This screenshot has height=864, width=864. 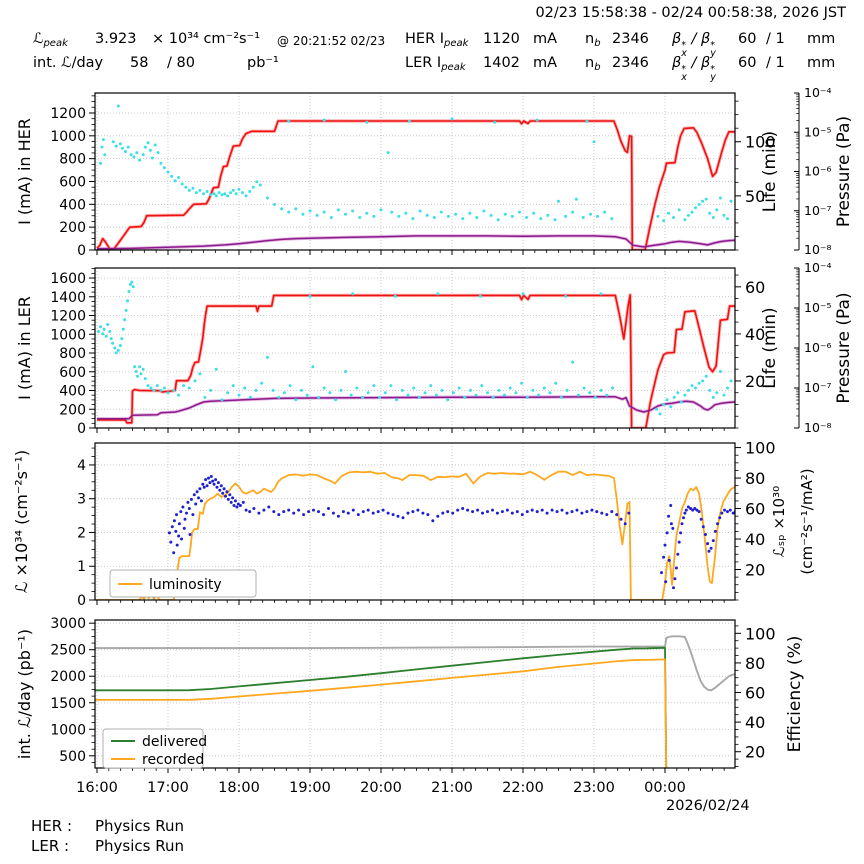 I want to click on svg-text: ℒ ×10³⁴ (cm⁻²s⁻¹), so click(x=21, y=521).